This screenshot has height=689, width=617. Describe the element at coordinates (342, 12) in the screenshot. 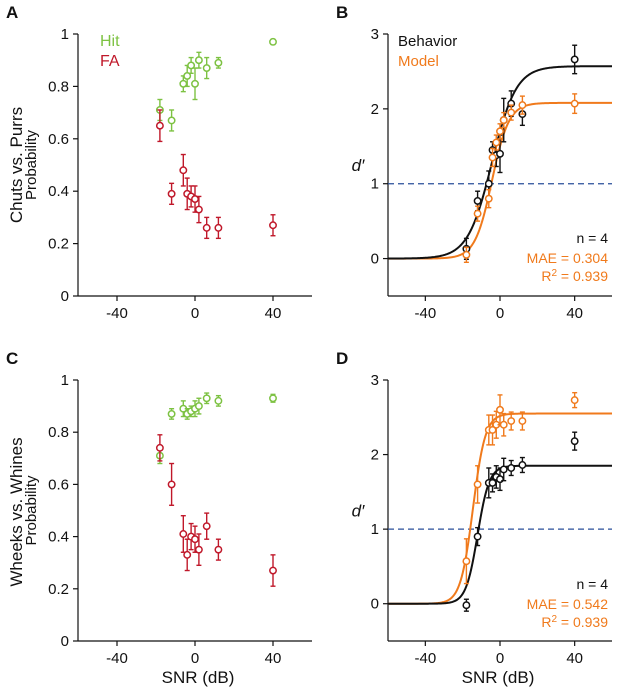

I see `panel-letter-b: B` at that location.